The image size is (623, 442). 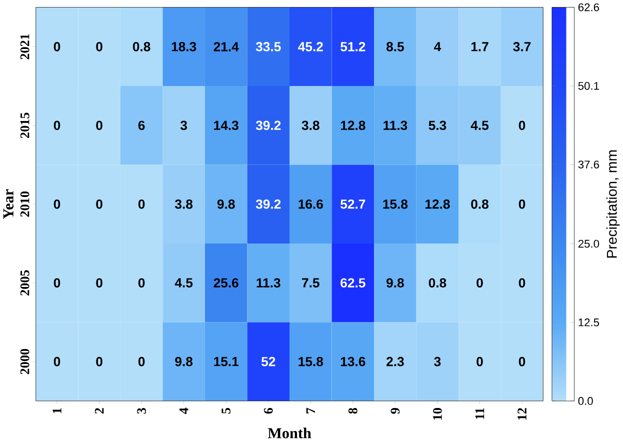 What do you see at coordinates (310, 204) in the screenshot?
I see `data-label: 16.6` at bounding box center [310, 204].